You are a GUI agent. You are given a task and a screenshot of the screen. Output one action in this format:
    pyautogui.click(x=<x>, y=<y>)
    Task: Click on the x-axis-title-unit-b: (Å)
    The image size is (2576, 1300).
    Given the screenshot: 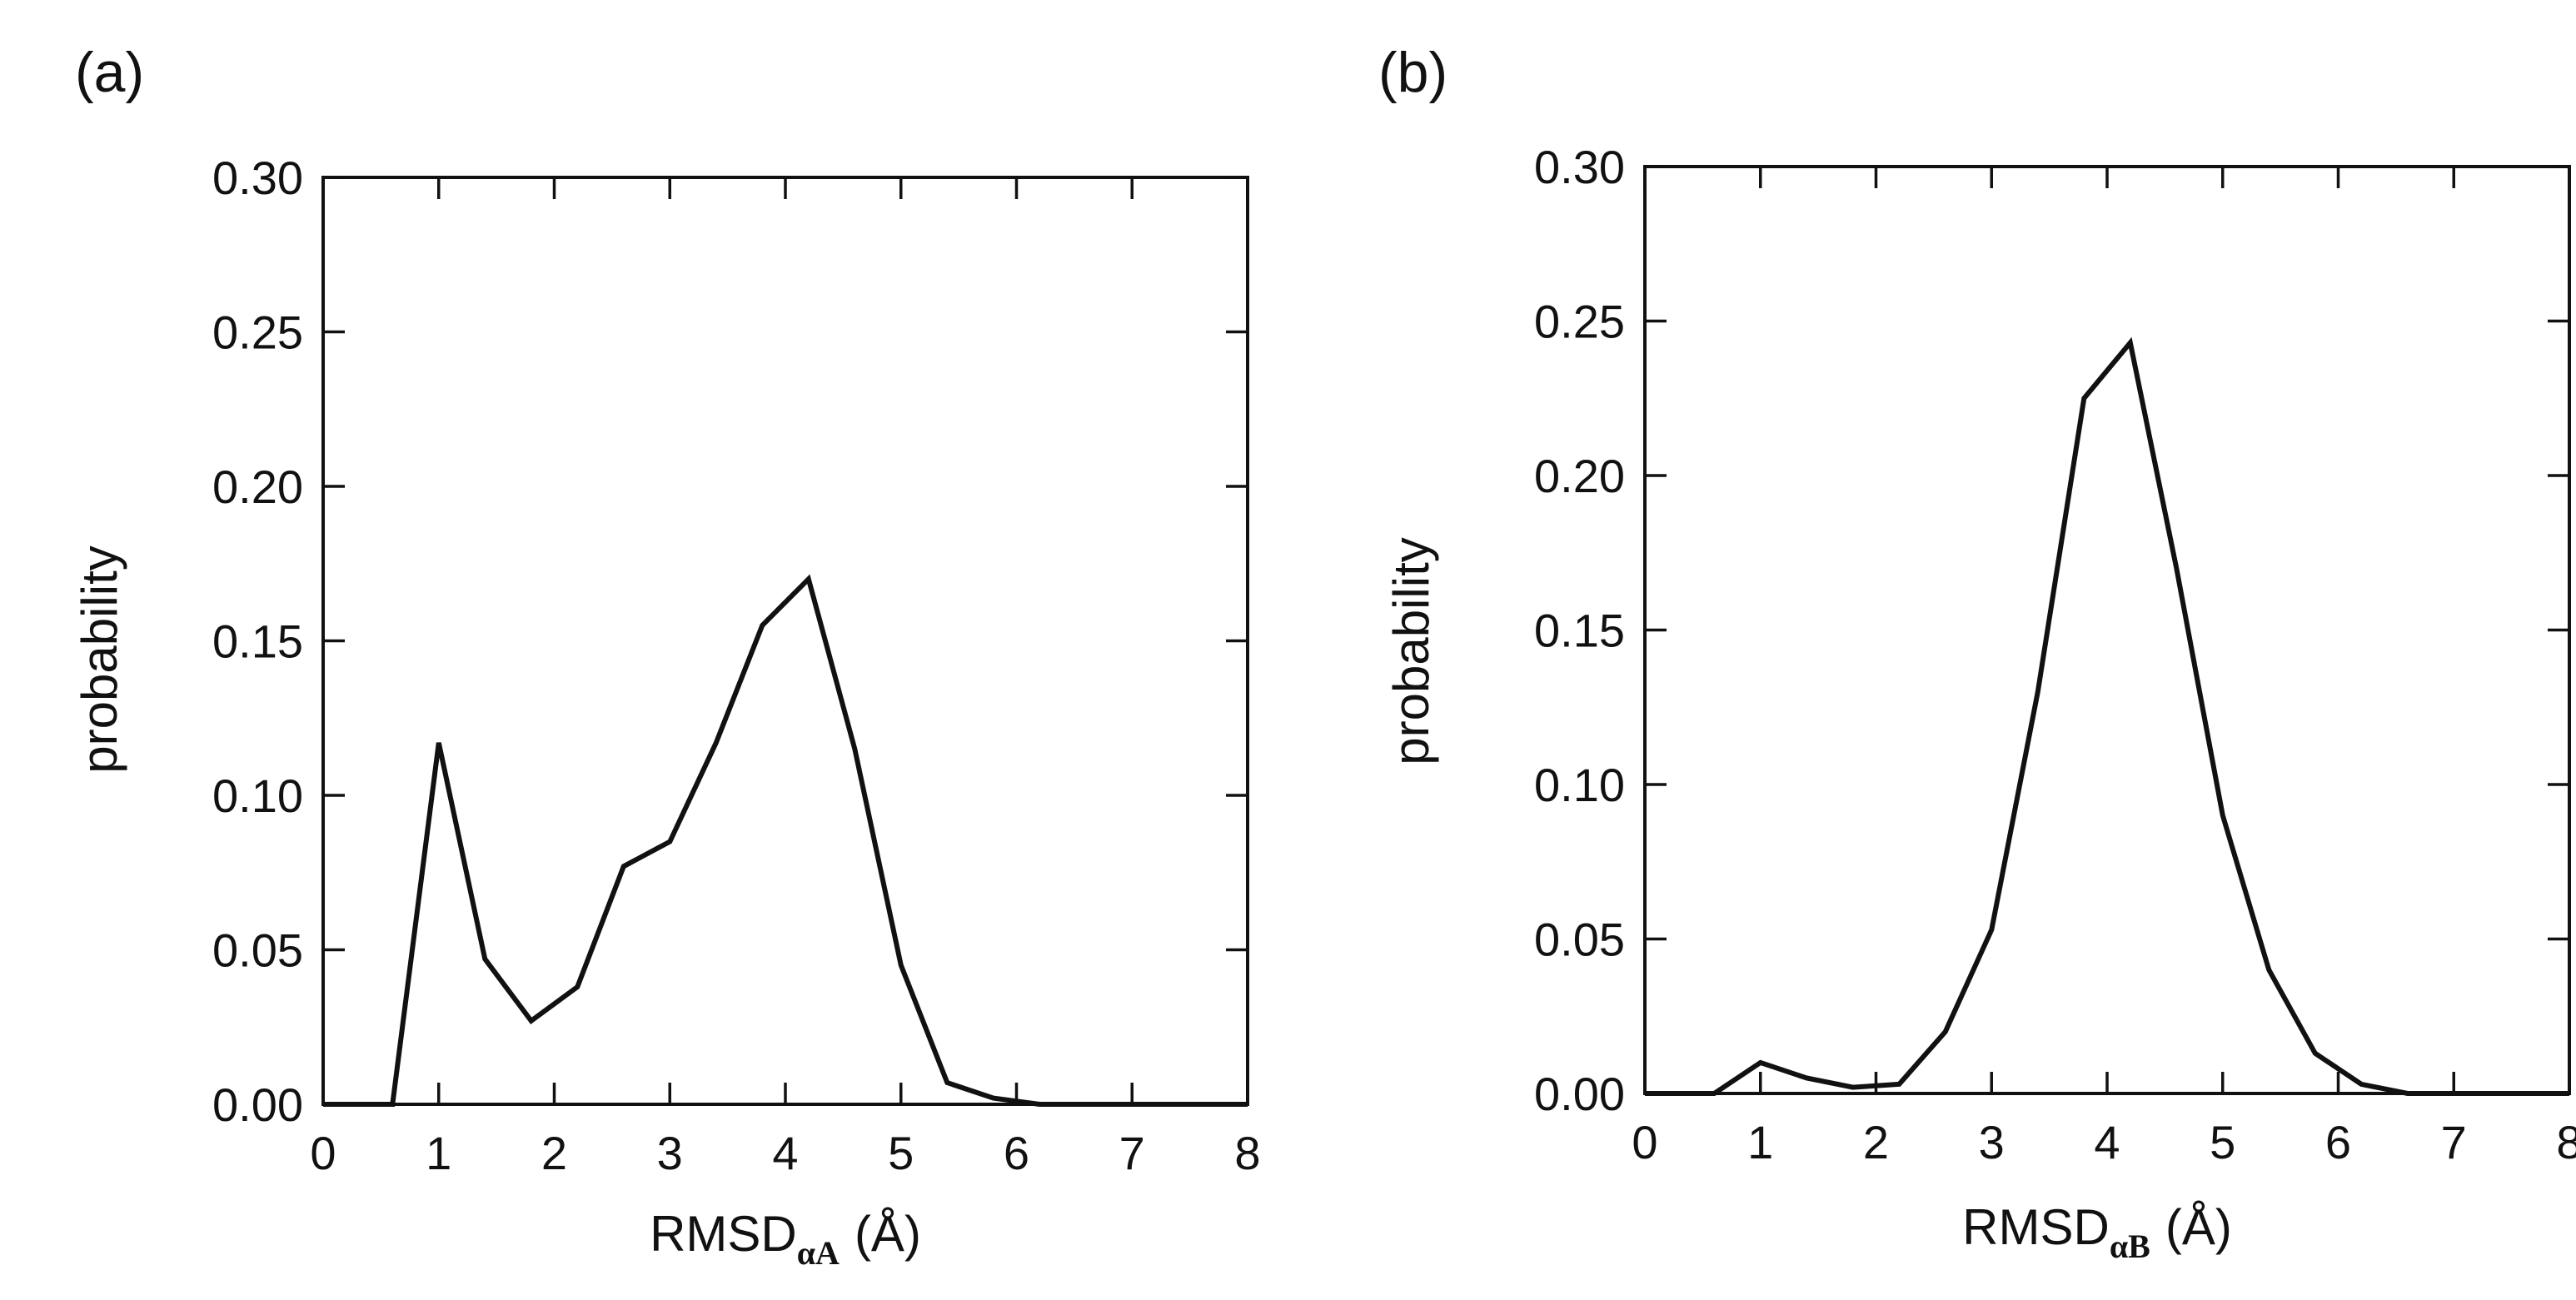 What is the action you would take?
    pyautogui.click(x=2199, y=1227)
    